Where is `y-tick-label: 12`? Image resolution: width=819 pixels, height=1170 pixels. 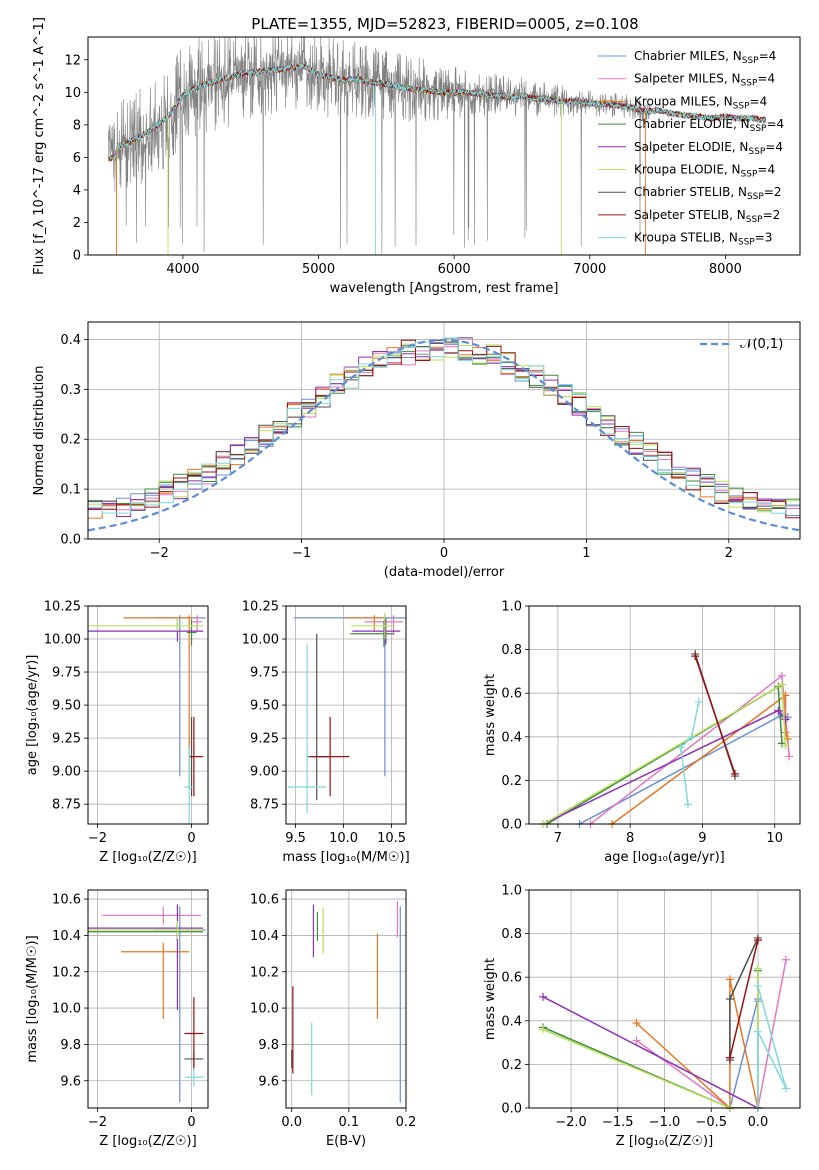
y-tick-label: 12 is located at coordinates (72, 60).